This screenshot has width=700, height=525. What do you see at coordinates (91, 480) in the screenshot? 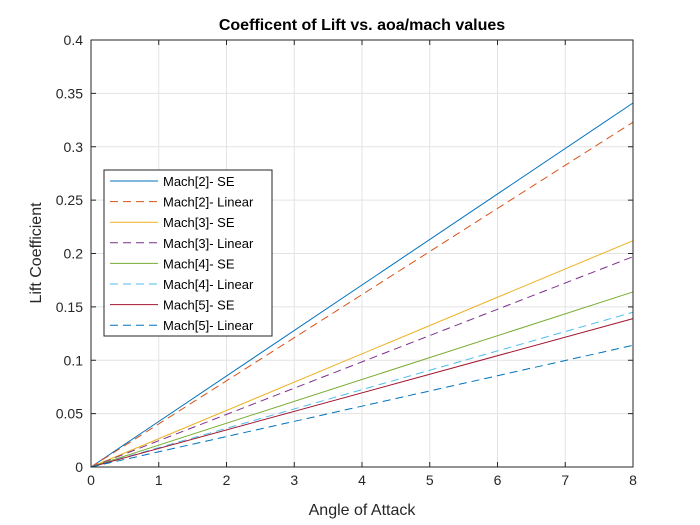
I see `x-tick-label: 0` at bounding box center [91, 480].